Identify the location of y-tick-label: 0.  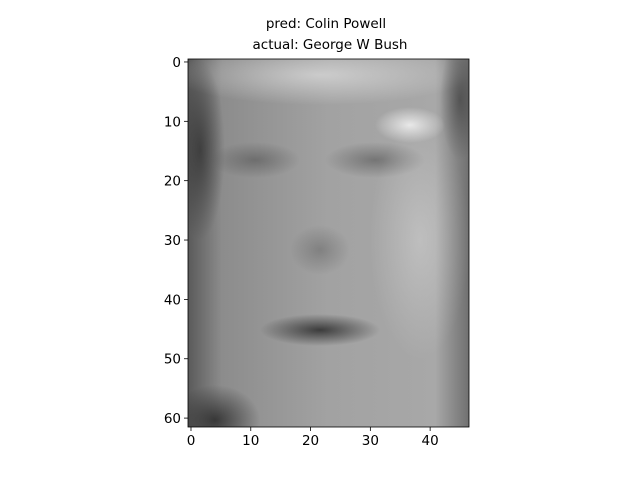
(176, 63).